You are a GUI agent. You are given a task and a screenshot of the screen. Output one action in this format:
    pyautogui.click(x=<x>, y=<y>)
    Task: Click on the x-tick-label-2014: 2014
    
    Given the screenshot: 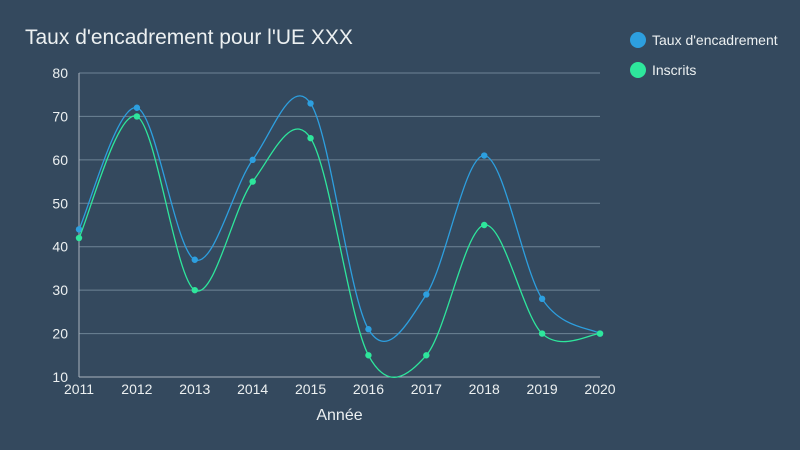 What is the action you would take?
    pyautogui.click(x=252, y=389)
    